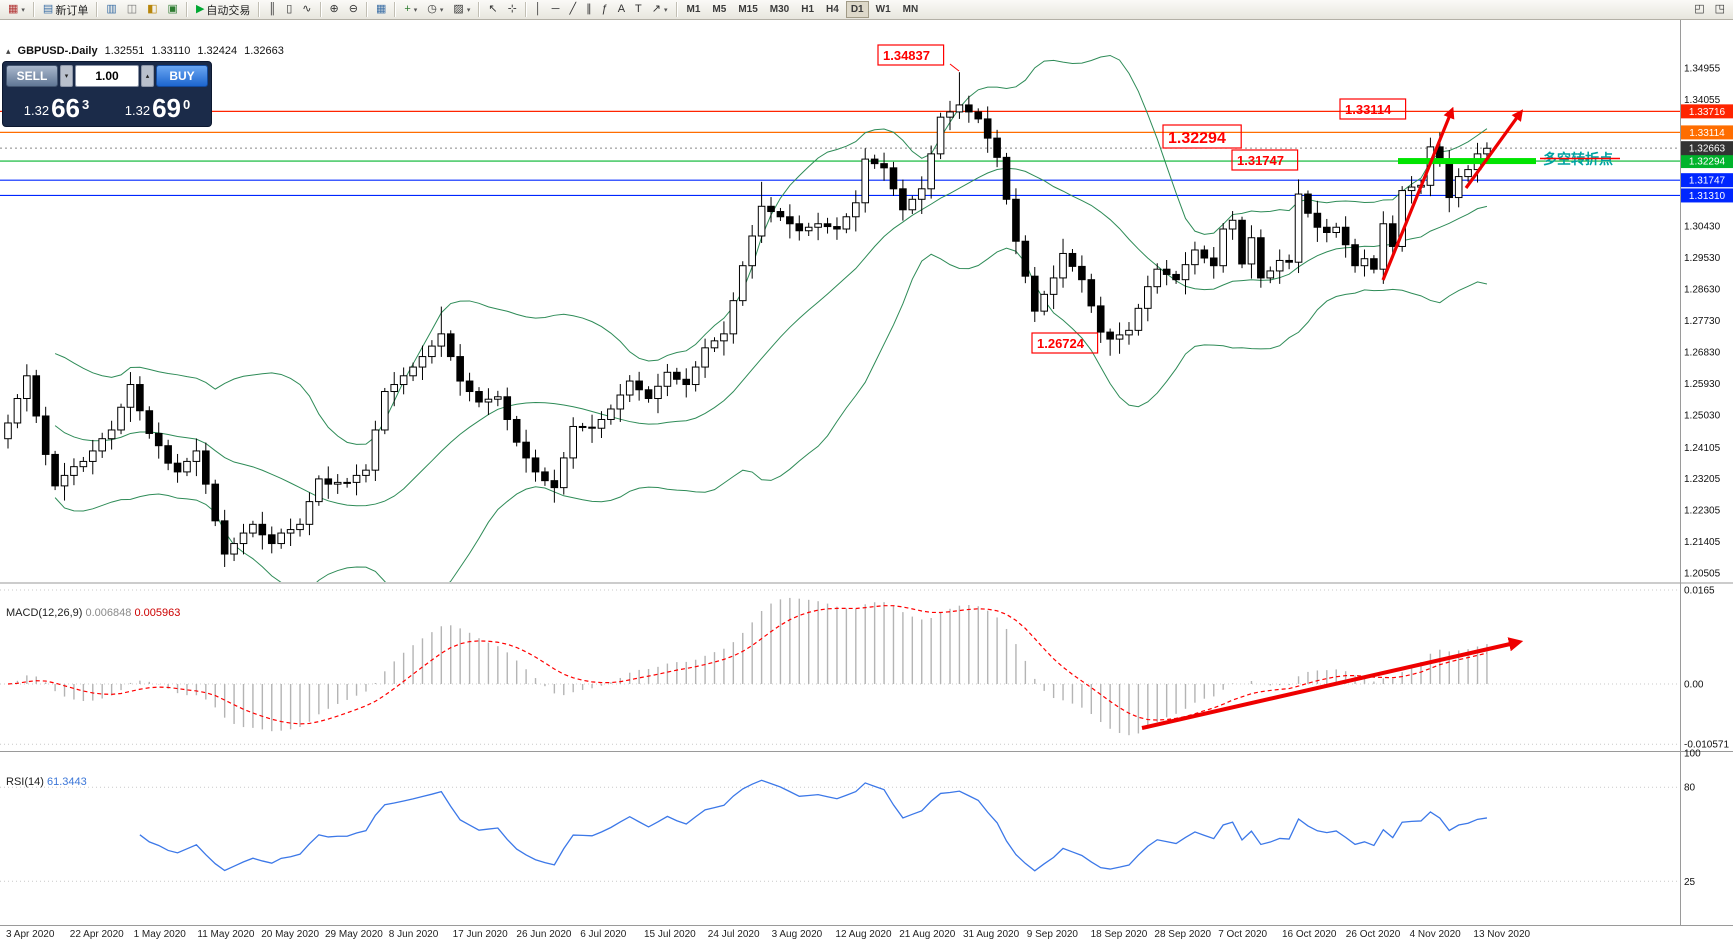 The width and height of the screenshot is (1733, 943). I want to click on svg-text: 1 May 2020, so click(160, 934).